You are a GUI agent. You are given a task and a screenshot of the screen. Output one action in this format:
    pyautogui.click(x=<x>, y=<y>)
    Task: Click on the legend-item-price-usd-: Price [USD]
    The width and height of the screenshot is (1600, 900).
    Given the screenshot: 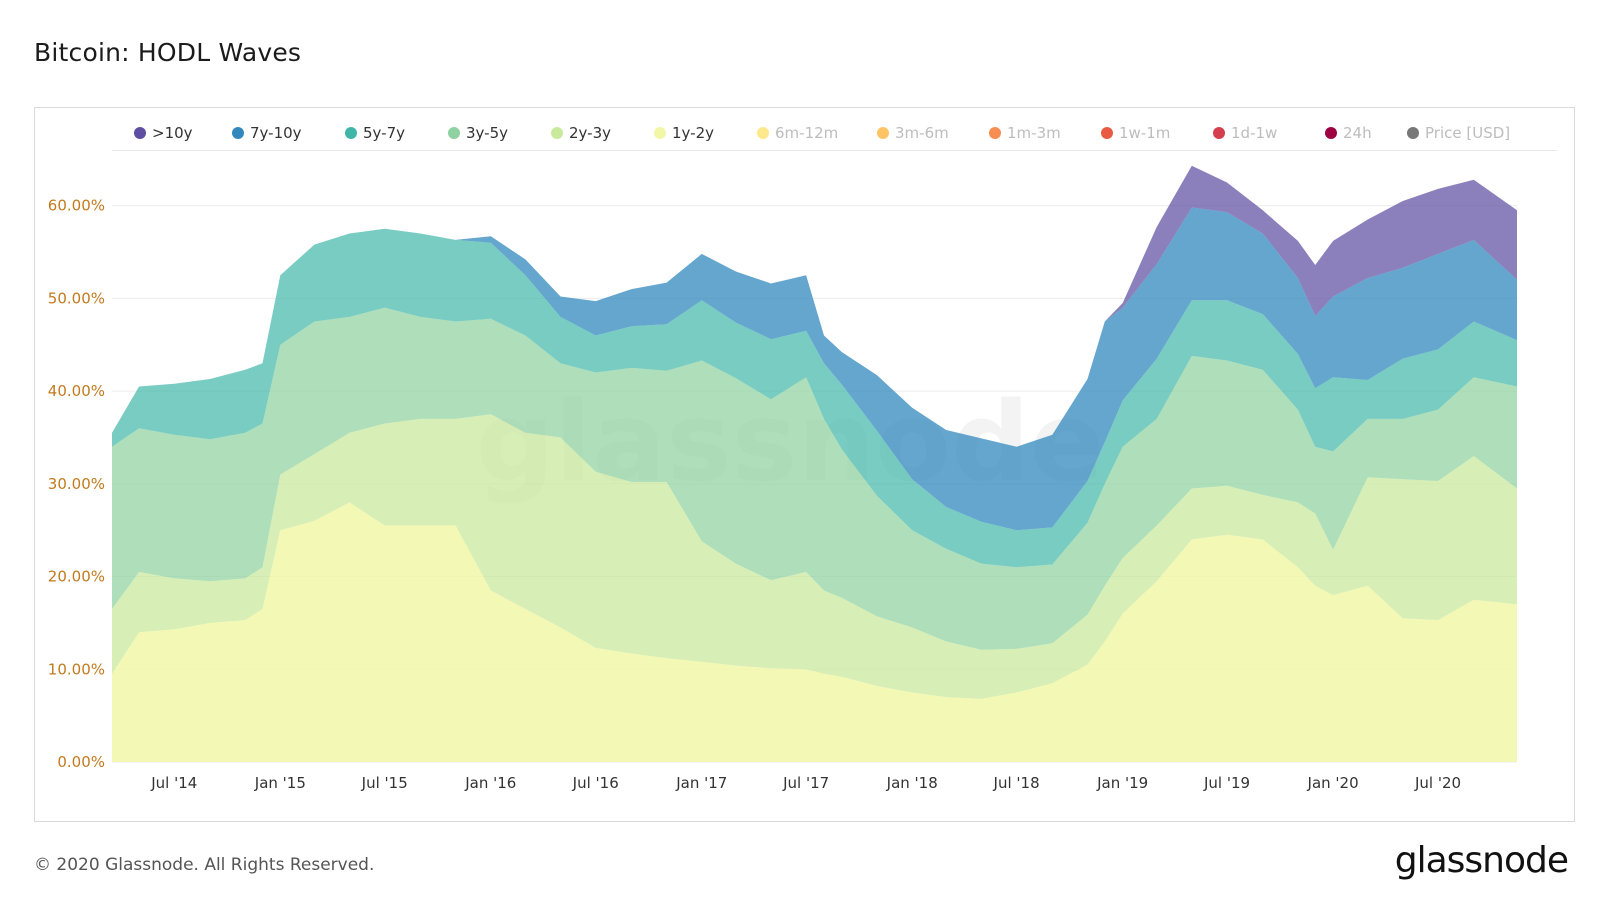 What is the action you would take?
    pyautogui.click(x=1462, y=133)
    